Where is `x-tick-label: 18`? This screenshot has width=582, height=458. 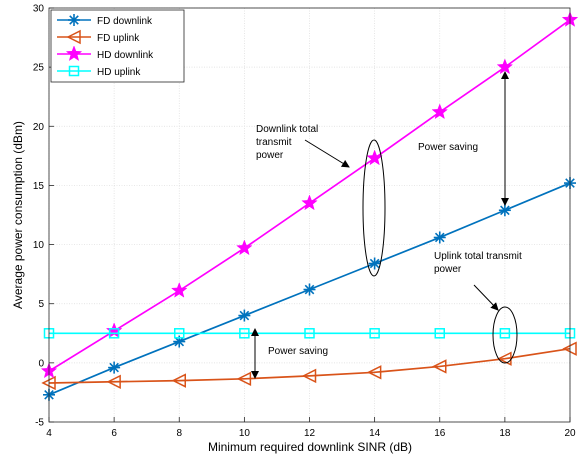
x-tick-label: 18 is located at coordinates (505, 433).